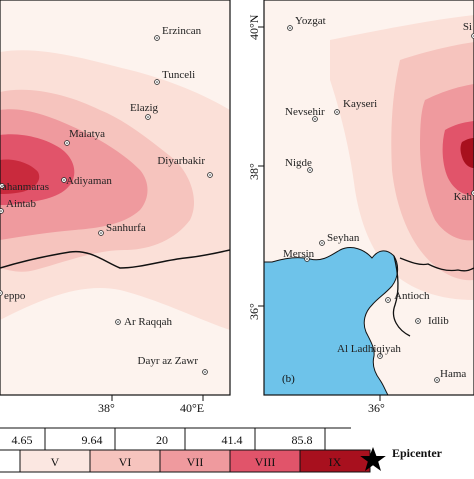  What do you see at coordinates (302, 440) in the screenshot?
I see `legend-threshold-value: 85.8` at bounding box center [302, 440].